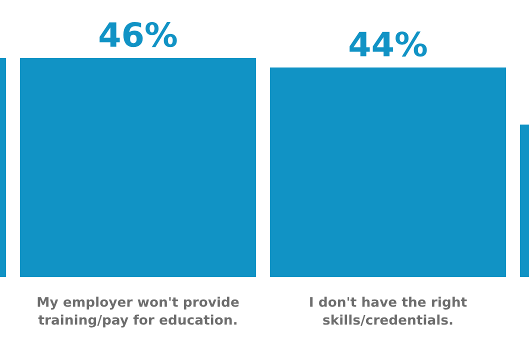 The image size is (529, 353). I want to click on x-tick-label: My employer won't provide training/pay for education., so click(138, 312).